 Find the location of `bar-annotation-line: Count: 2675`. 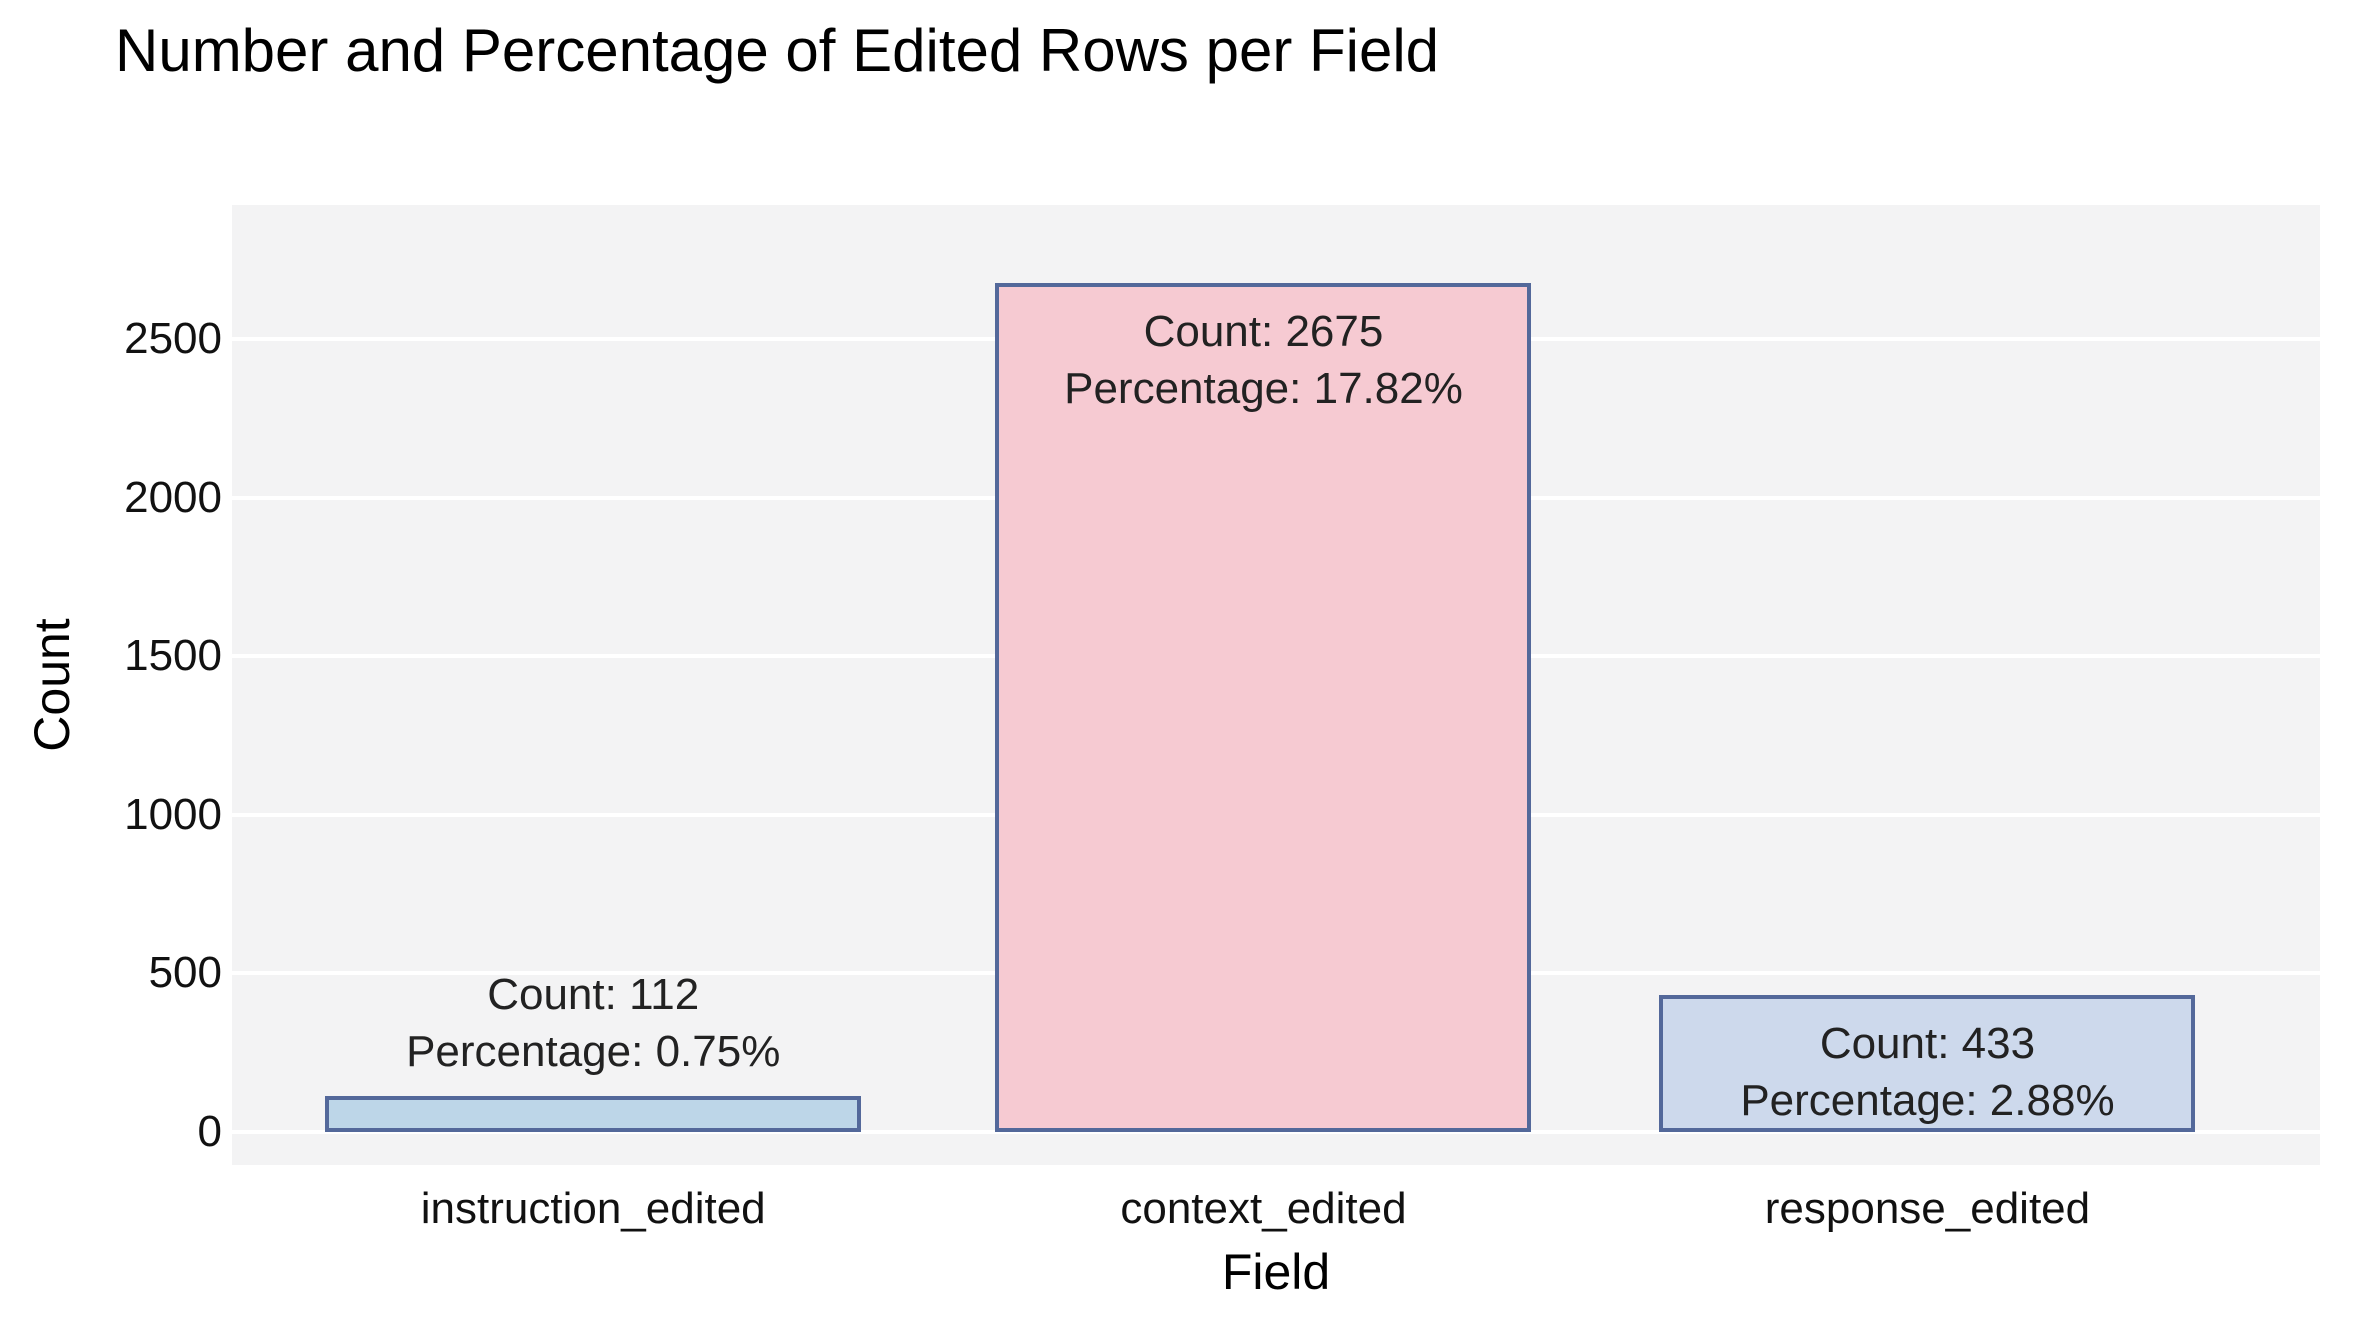

bar-annotation-line: Count: 2675 is located at coordinates (1263, 332).